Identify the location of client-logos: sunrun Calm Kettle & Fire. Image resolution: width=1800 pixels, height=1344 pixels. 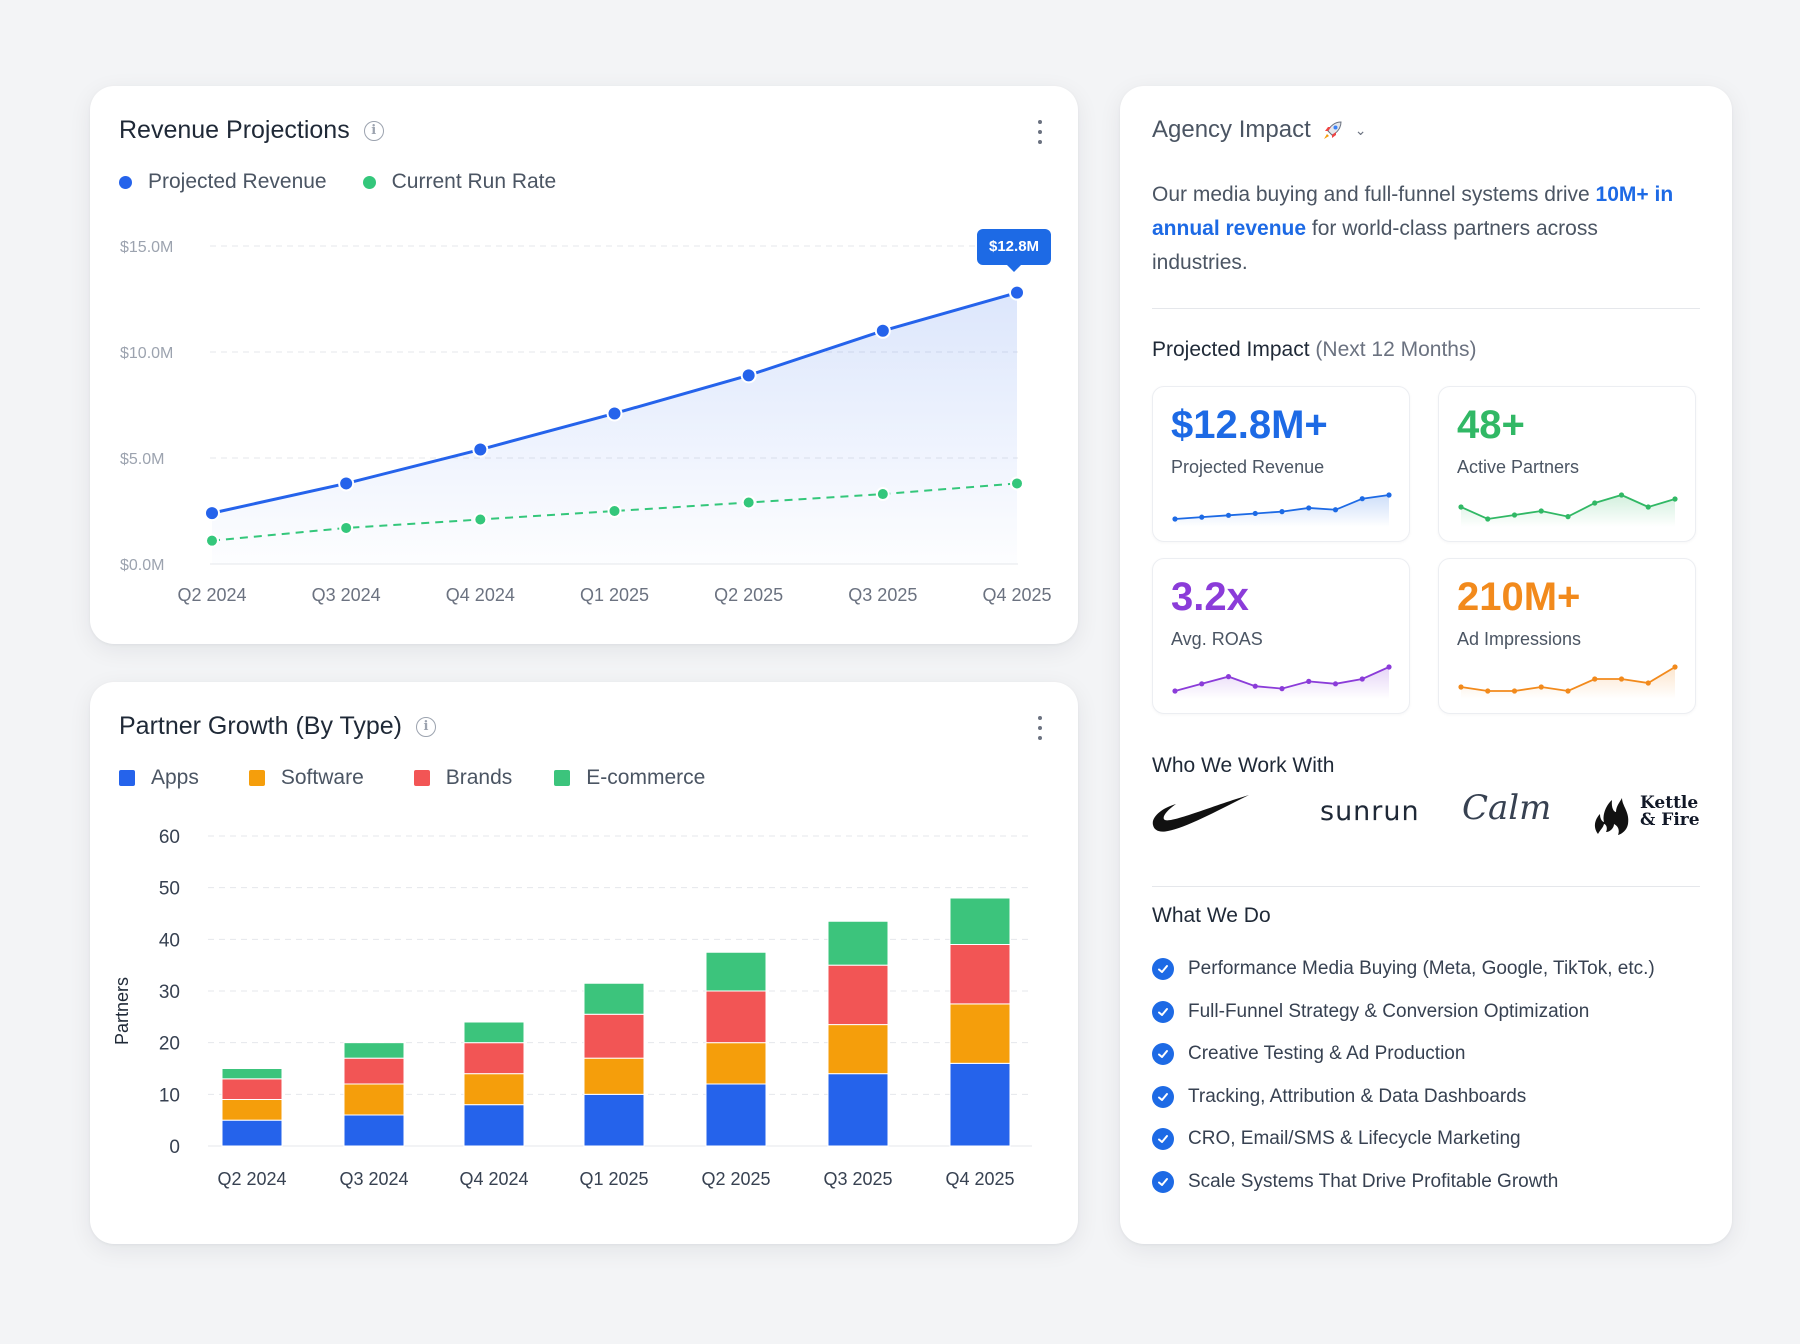
(1426, 814).